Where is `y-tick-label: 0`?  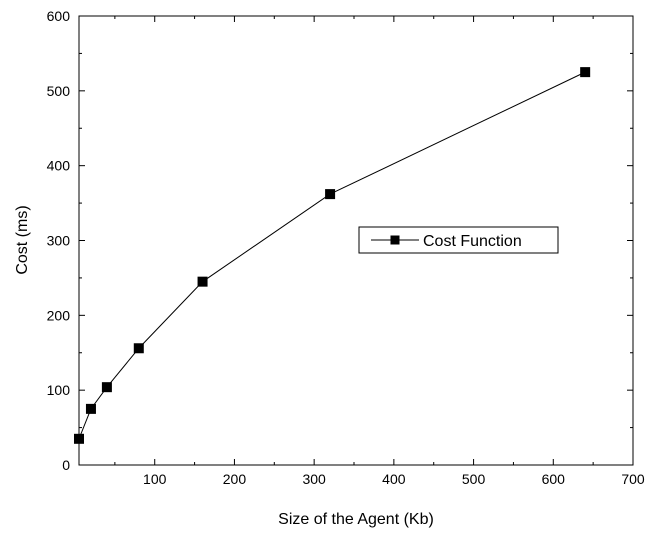
y-tick-label: 0 is located at coordinates (66, 465).